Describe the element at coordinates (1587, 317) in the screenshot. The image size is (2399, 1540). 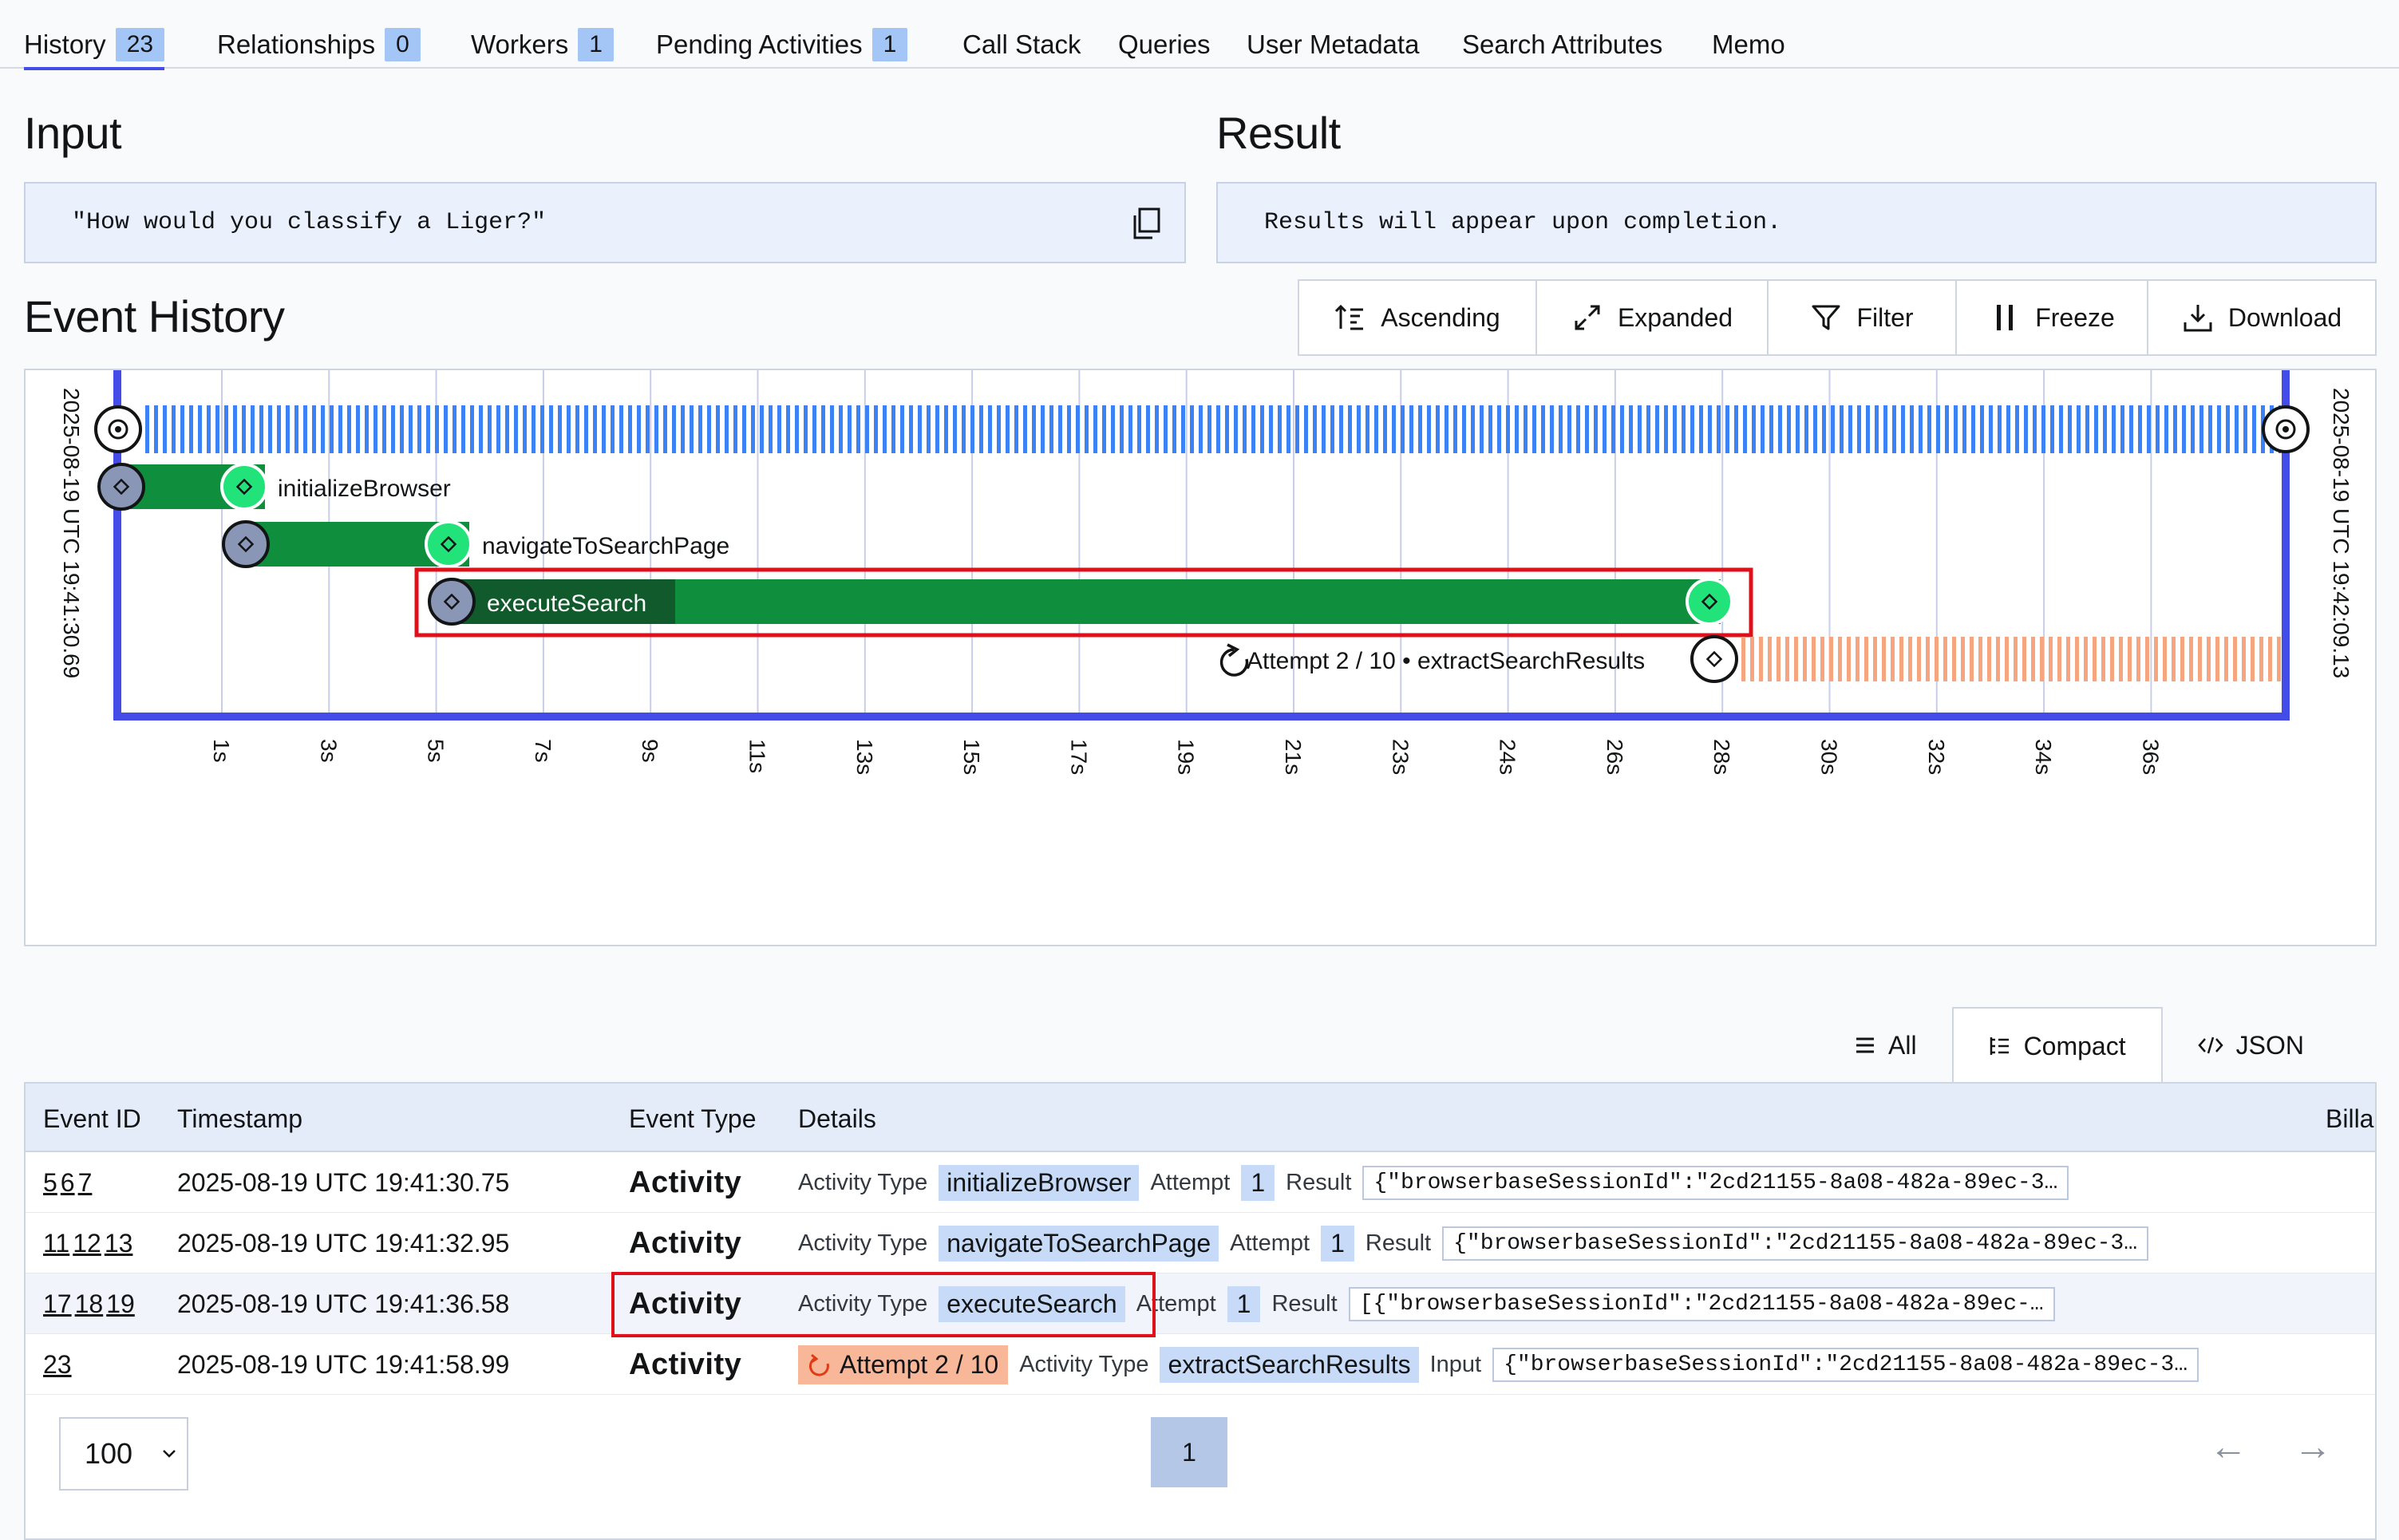
I see `expand-icon` at that location.